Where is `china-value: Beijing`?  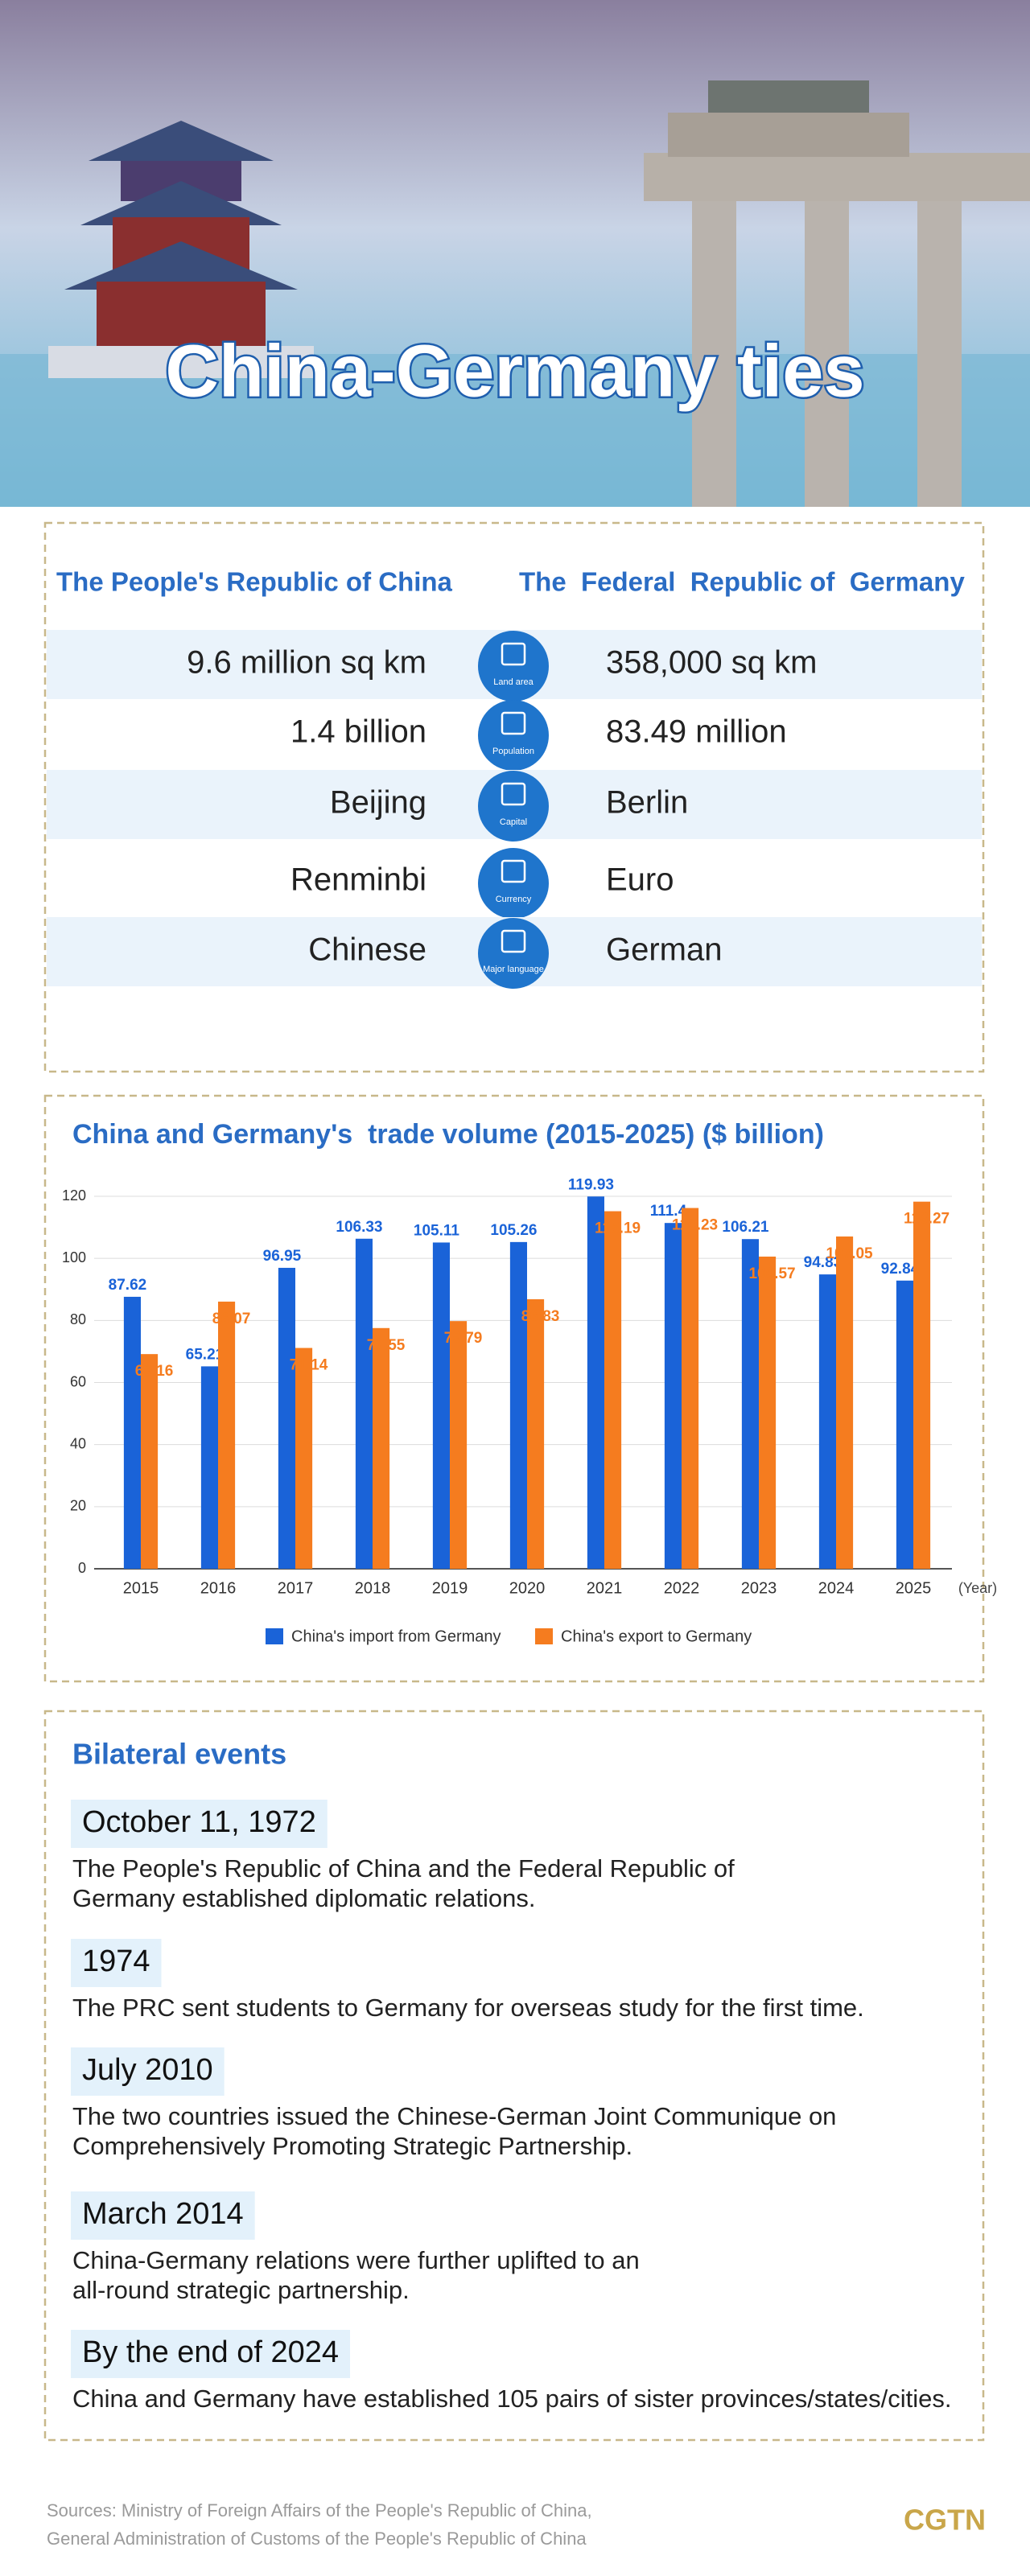 china-value: Beijing is located at coordinates (378, 803).